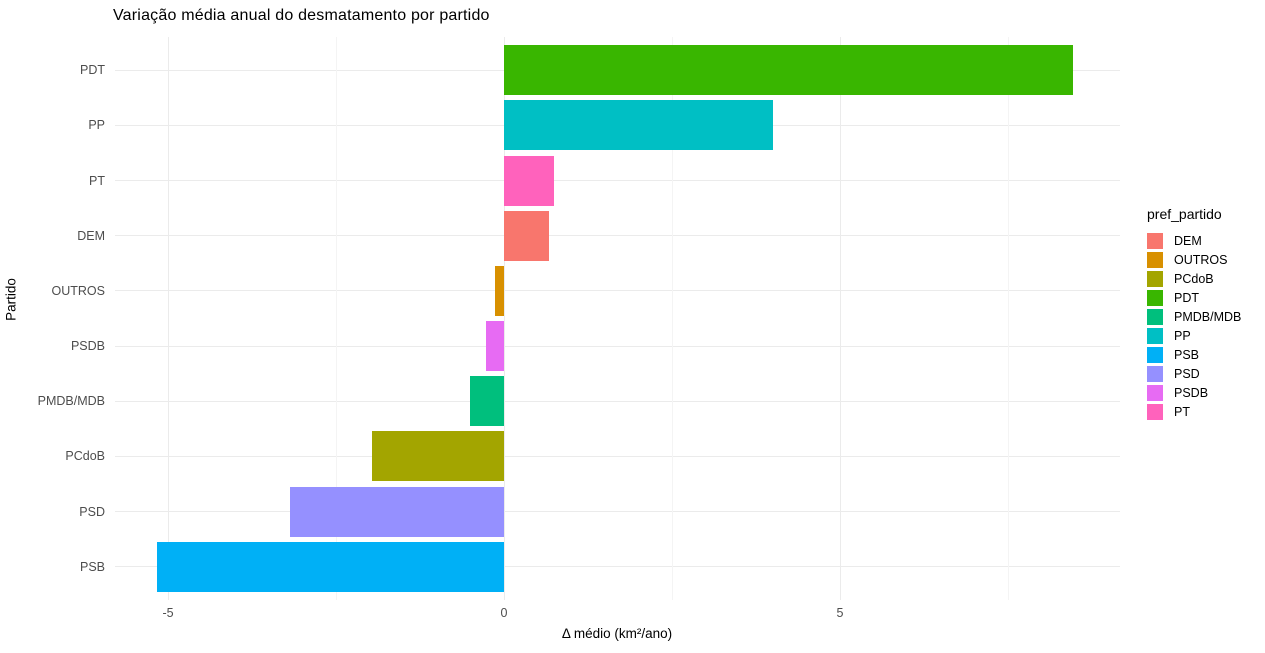 This screenshot has height=653, width=1265. Describe the element at coordinates (1182, 412) in the screenshot. I see `legend-label-pt: PT` at that location.